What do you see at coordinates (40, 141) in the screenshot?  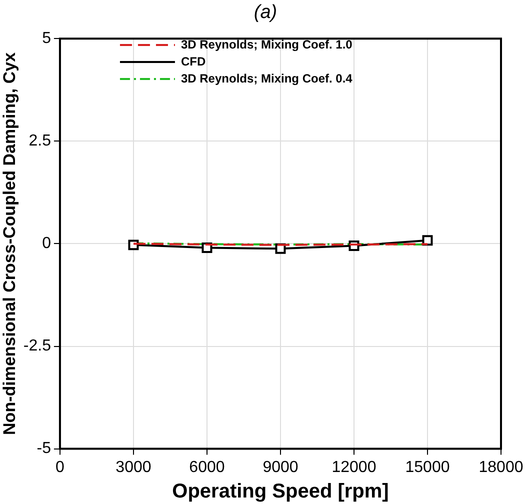 I see `y-tick-label: 2.5` at bounding box center [40, 141].